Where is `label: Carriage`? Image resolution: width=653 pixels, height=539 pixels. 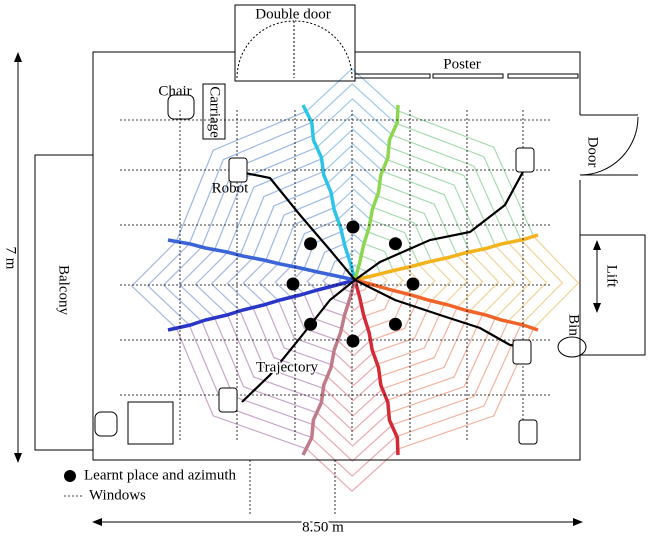
label: Carriage is located at coordinates (215, 112).